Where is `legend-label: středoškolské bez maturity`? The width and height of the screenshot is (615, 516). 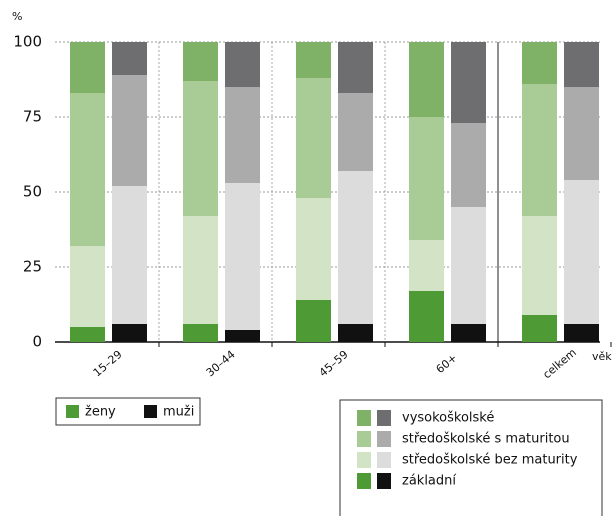
legend-label: středoškolské bez maturity is located at coordinates (490, 460).